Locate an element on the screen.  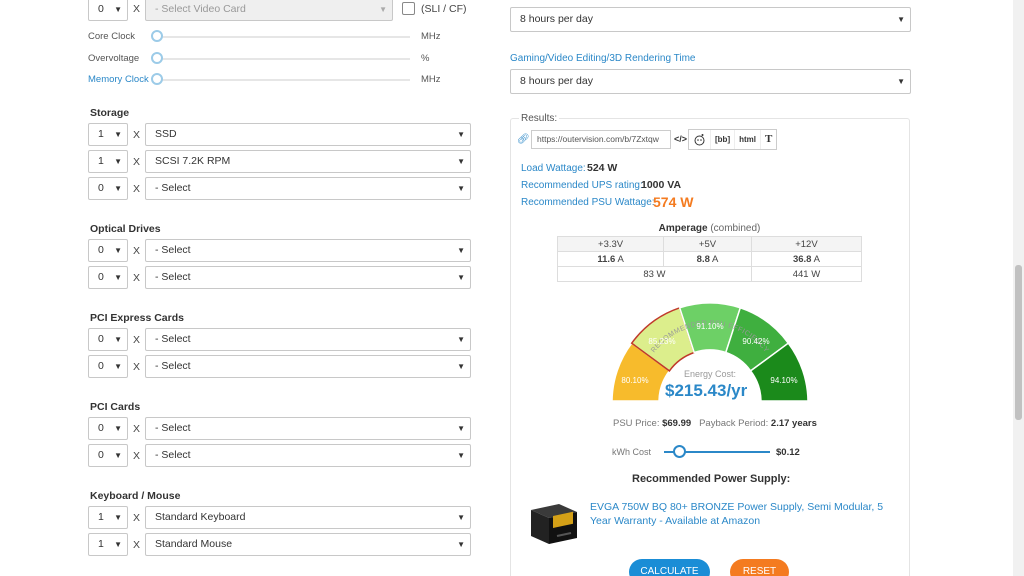
gauge-label-5: 94.10% is located at coordinates (783, 380).